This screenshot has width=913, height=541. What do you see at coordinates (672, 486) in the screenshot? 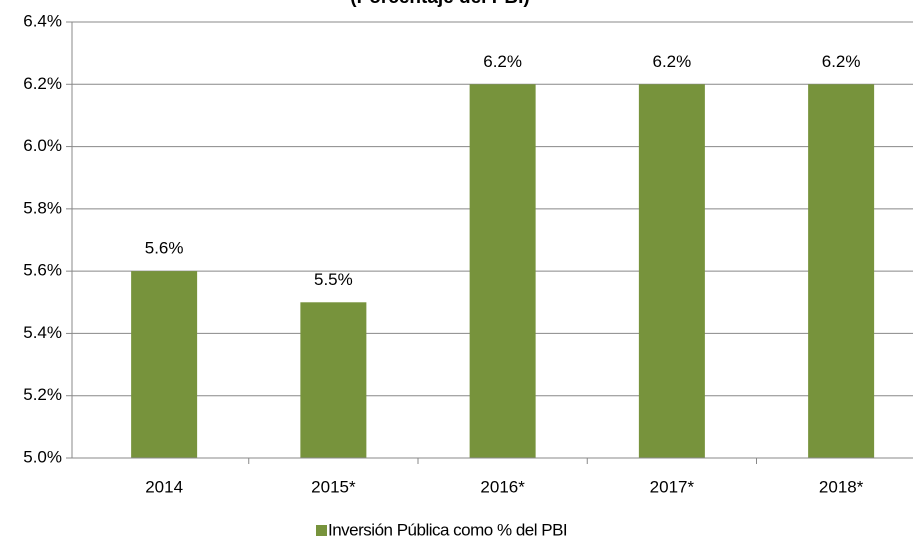
I see `x-tick-label: 2017*` at bounding box center [672, 486].